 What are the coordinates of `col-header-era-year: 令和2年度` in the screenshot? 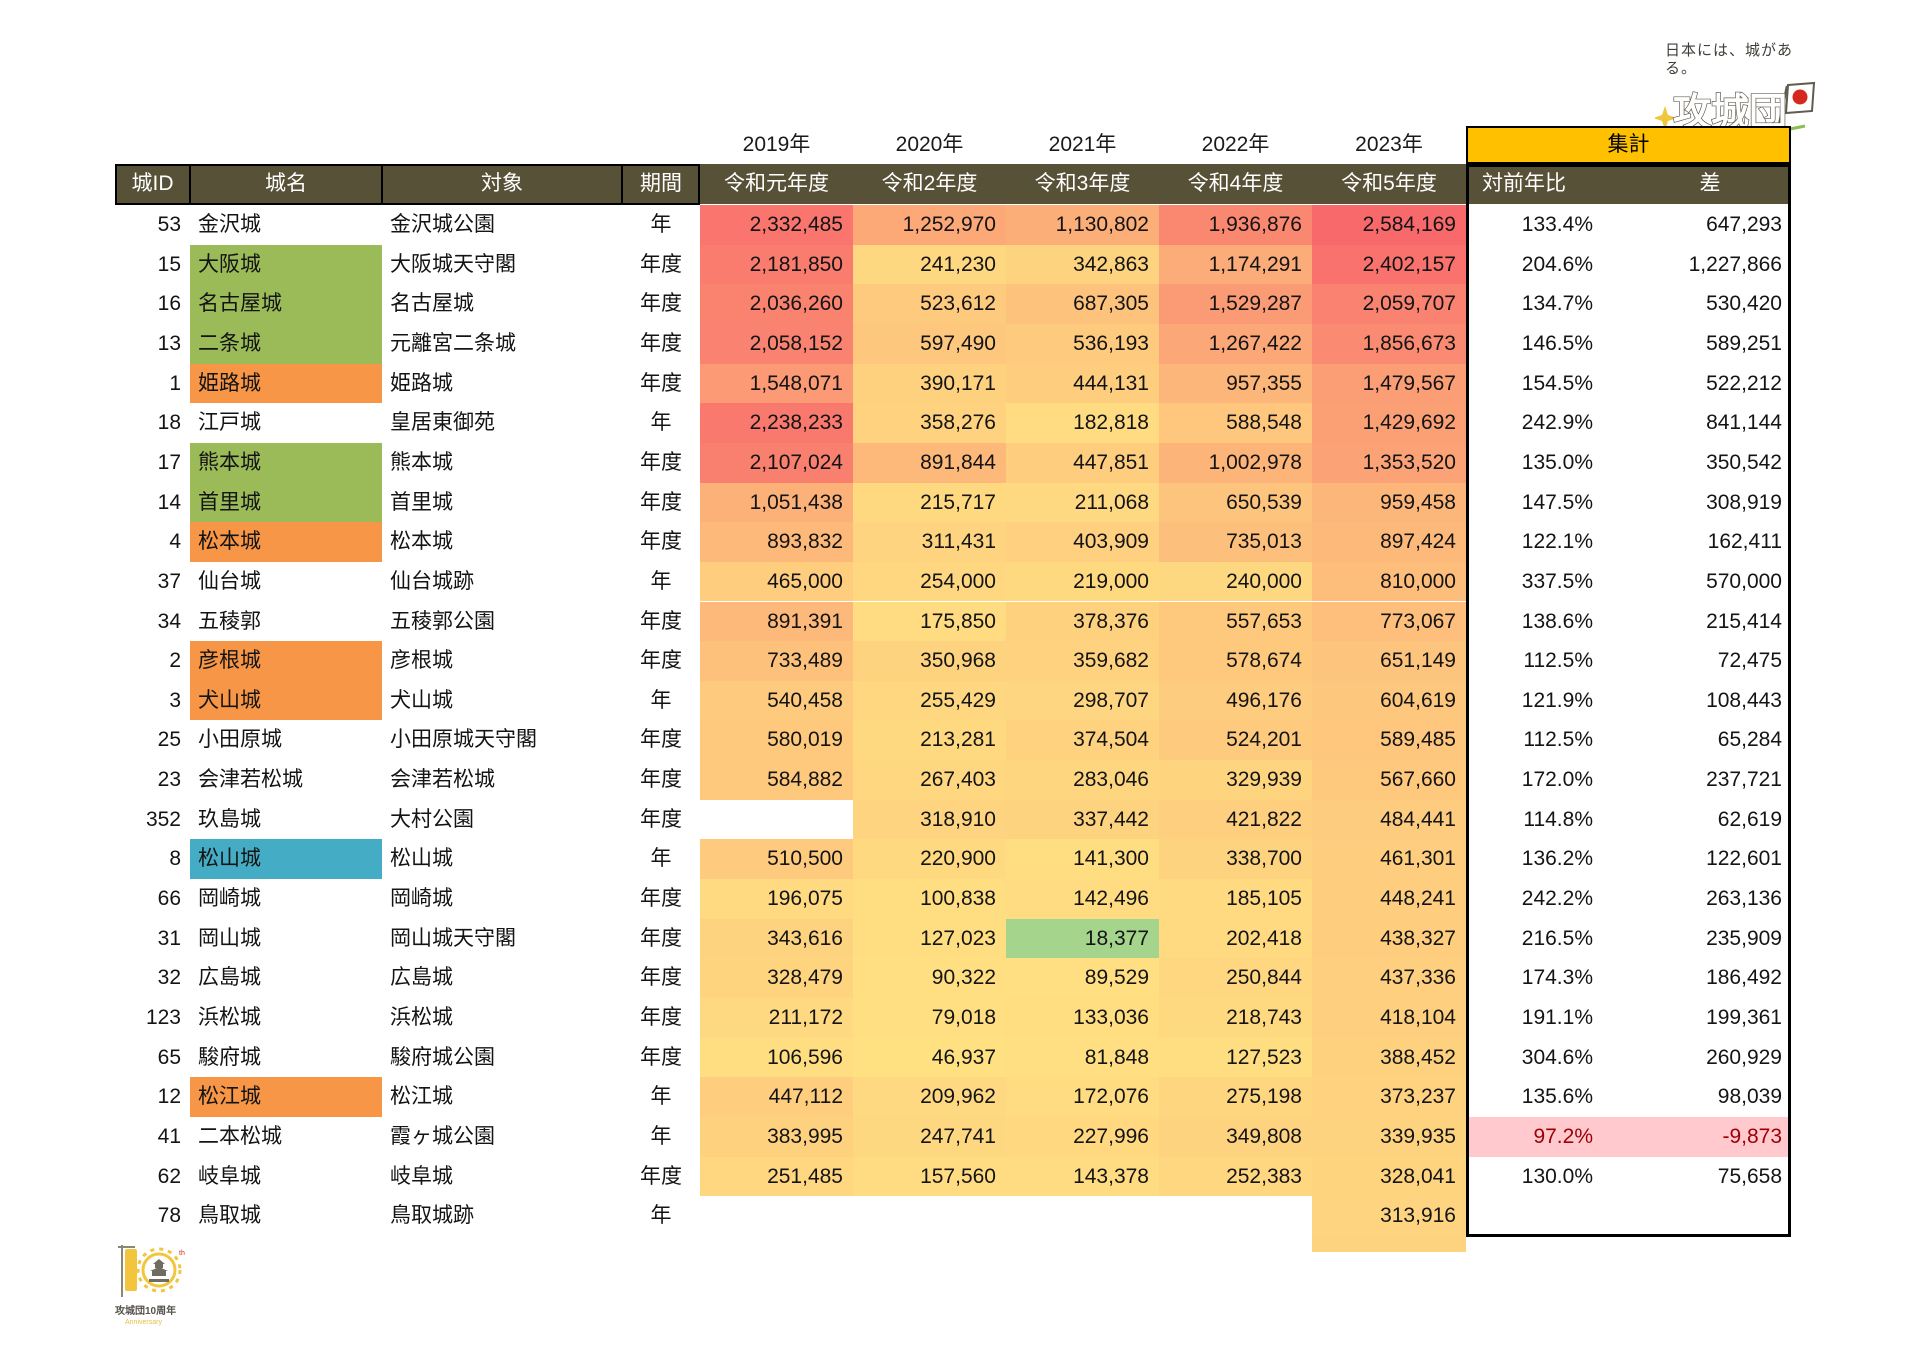 It's located at (929, 183).